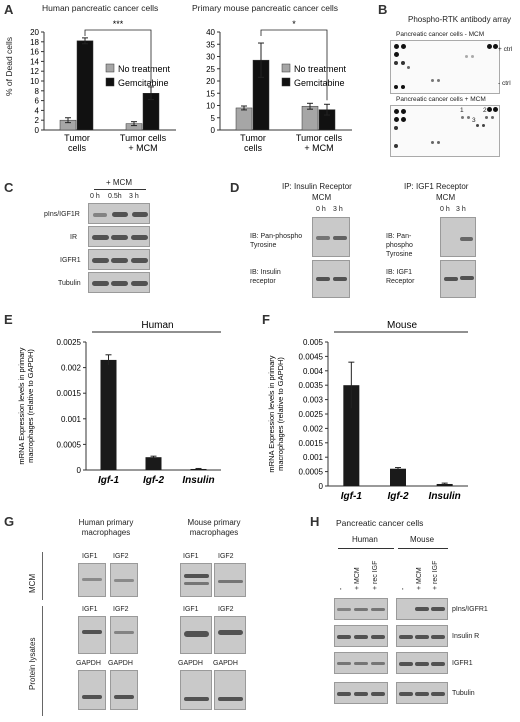  I want to click on h-row-tubulin: Tubulin, so click(463, 693).